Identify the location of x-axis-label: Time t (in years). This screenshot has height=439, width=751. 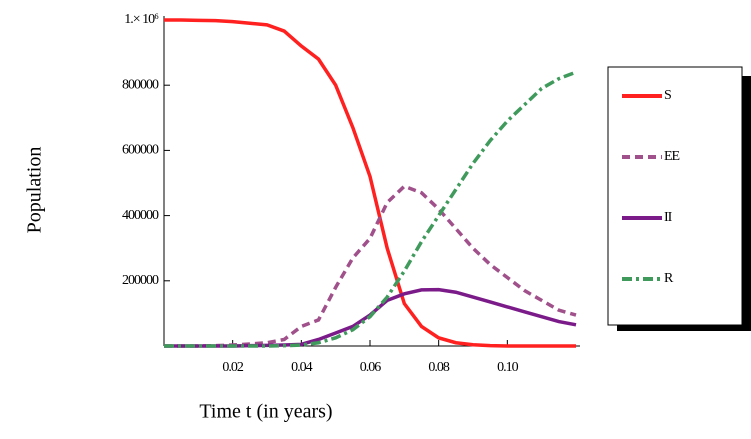
(265, 412).